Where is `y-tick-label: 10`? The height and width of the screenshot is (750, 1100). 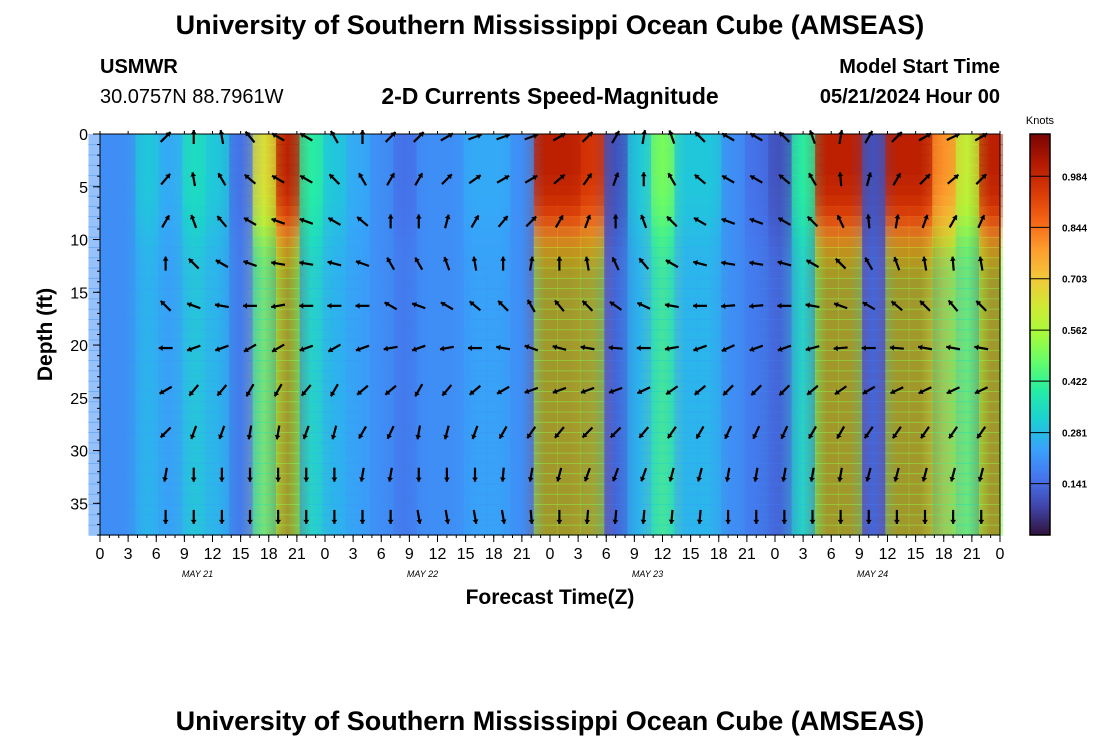 y-tick-label: 10 is located at coordinates (79, 241).